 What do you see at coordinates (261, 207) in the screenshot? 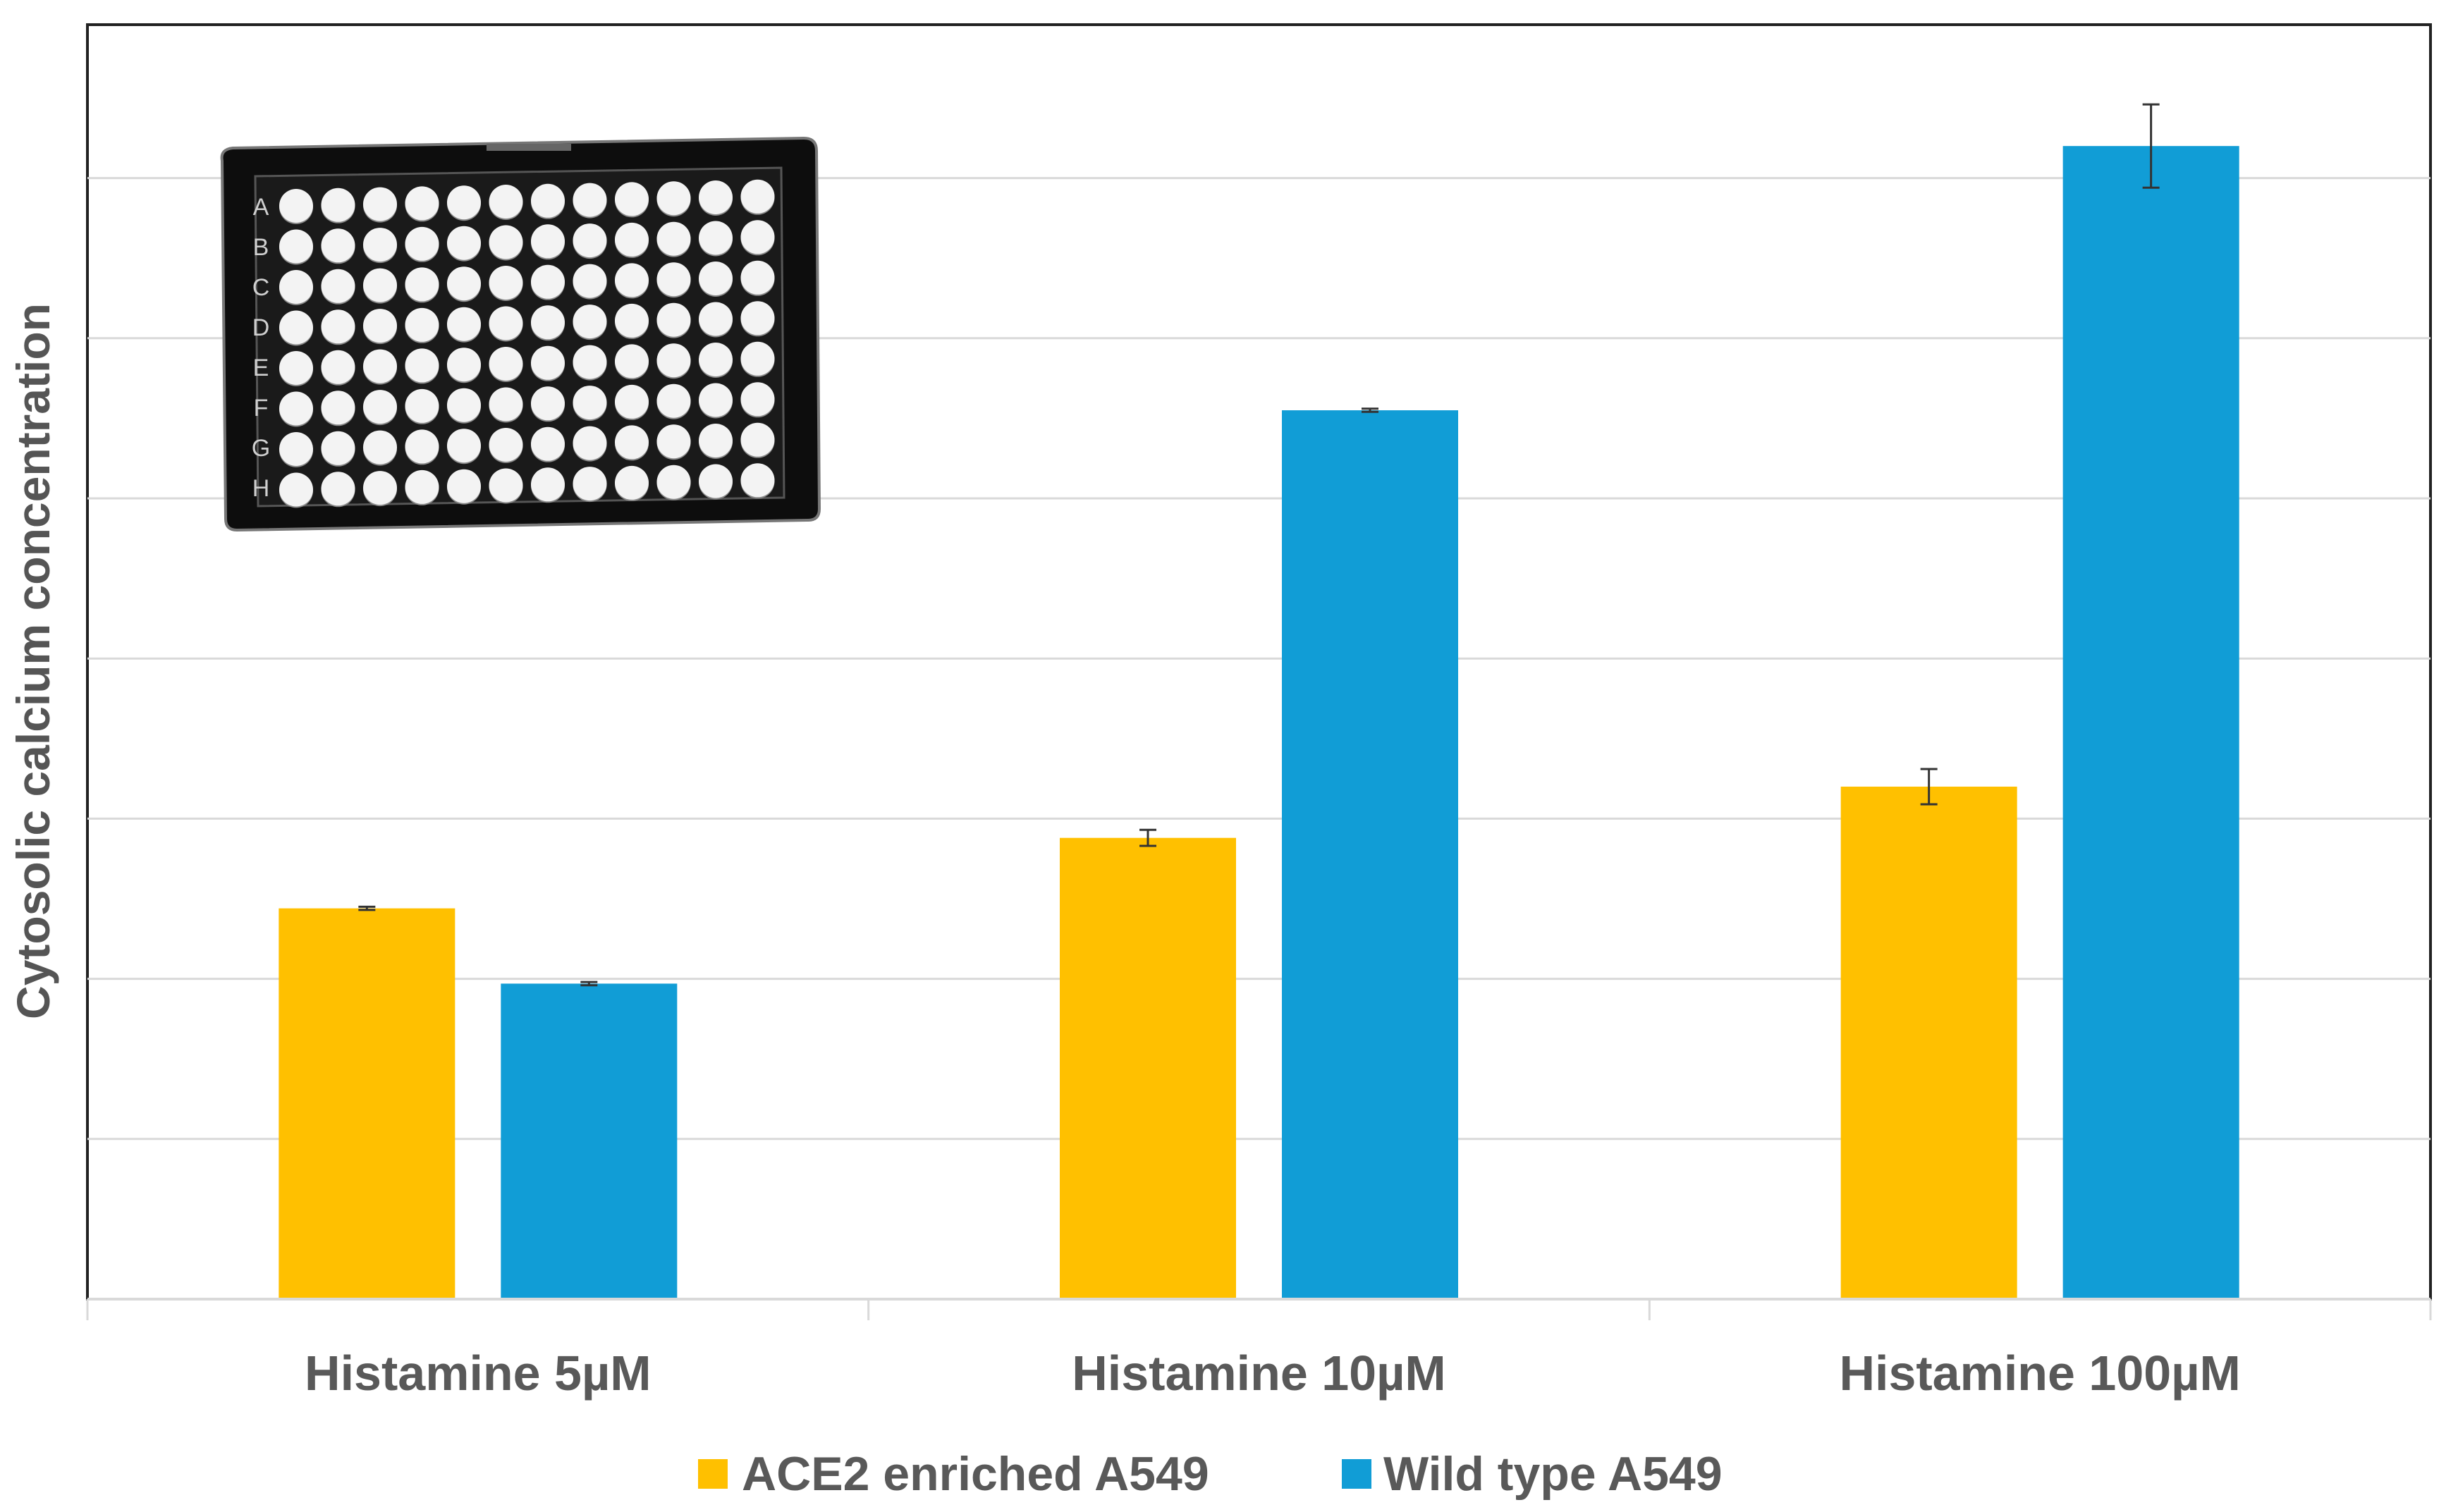
I see `plate-row-label: A` at bounding box center [261, 207].